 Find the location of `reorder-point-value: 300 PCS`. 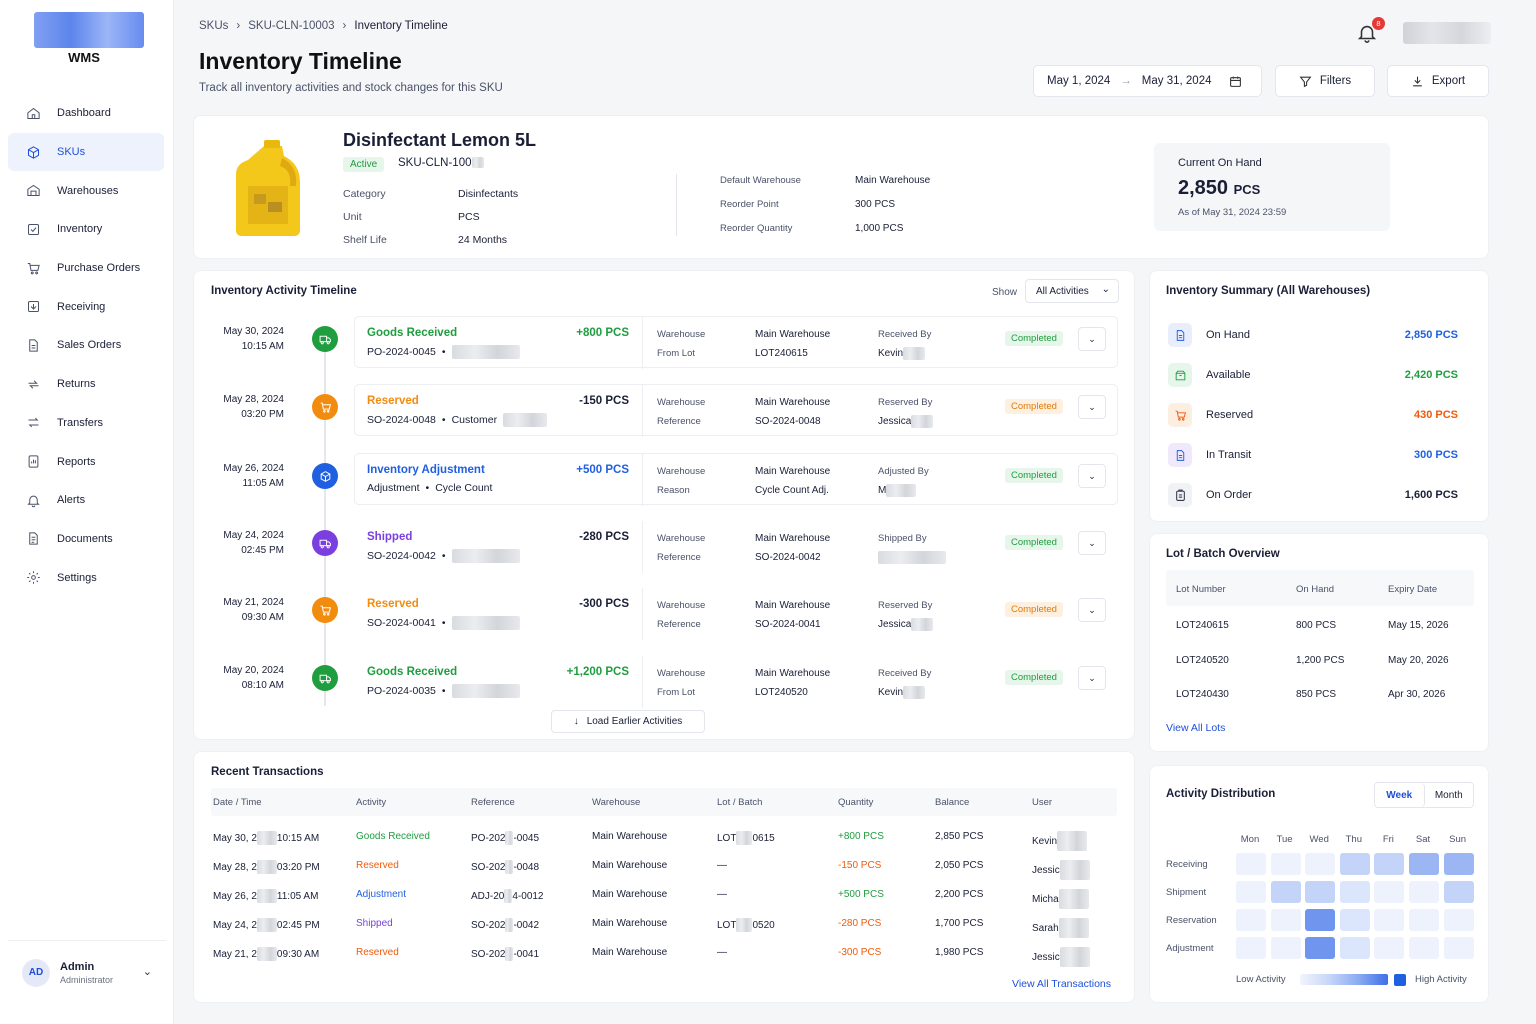

reorder-point-value: 300 PCS is located at coordinates (875, 204).